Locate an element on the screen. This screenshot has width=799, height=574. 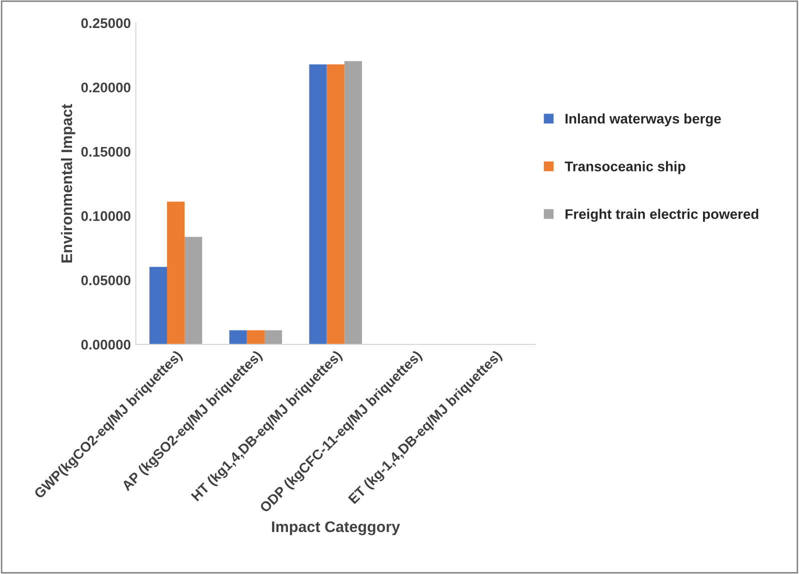
legend-label: Freight train electric powered is located at coordinates (662, 215).